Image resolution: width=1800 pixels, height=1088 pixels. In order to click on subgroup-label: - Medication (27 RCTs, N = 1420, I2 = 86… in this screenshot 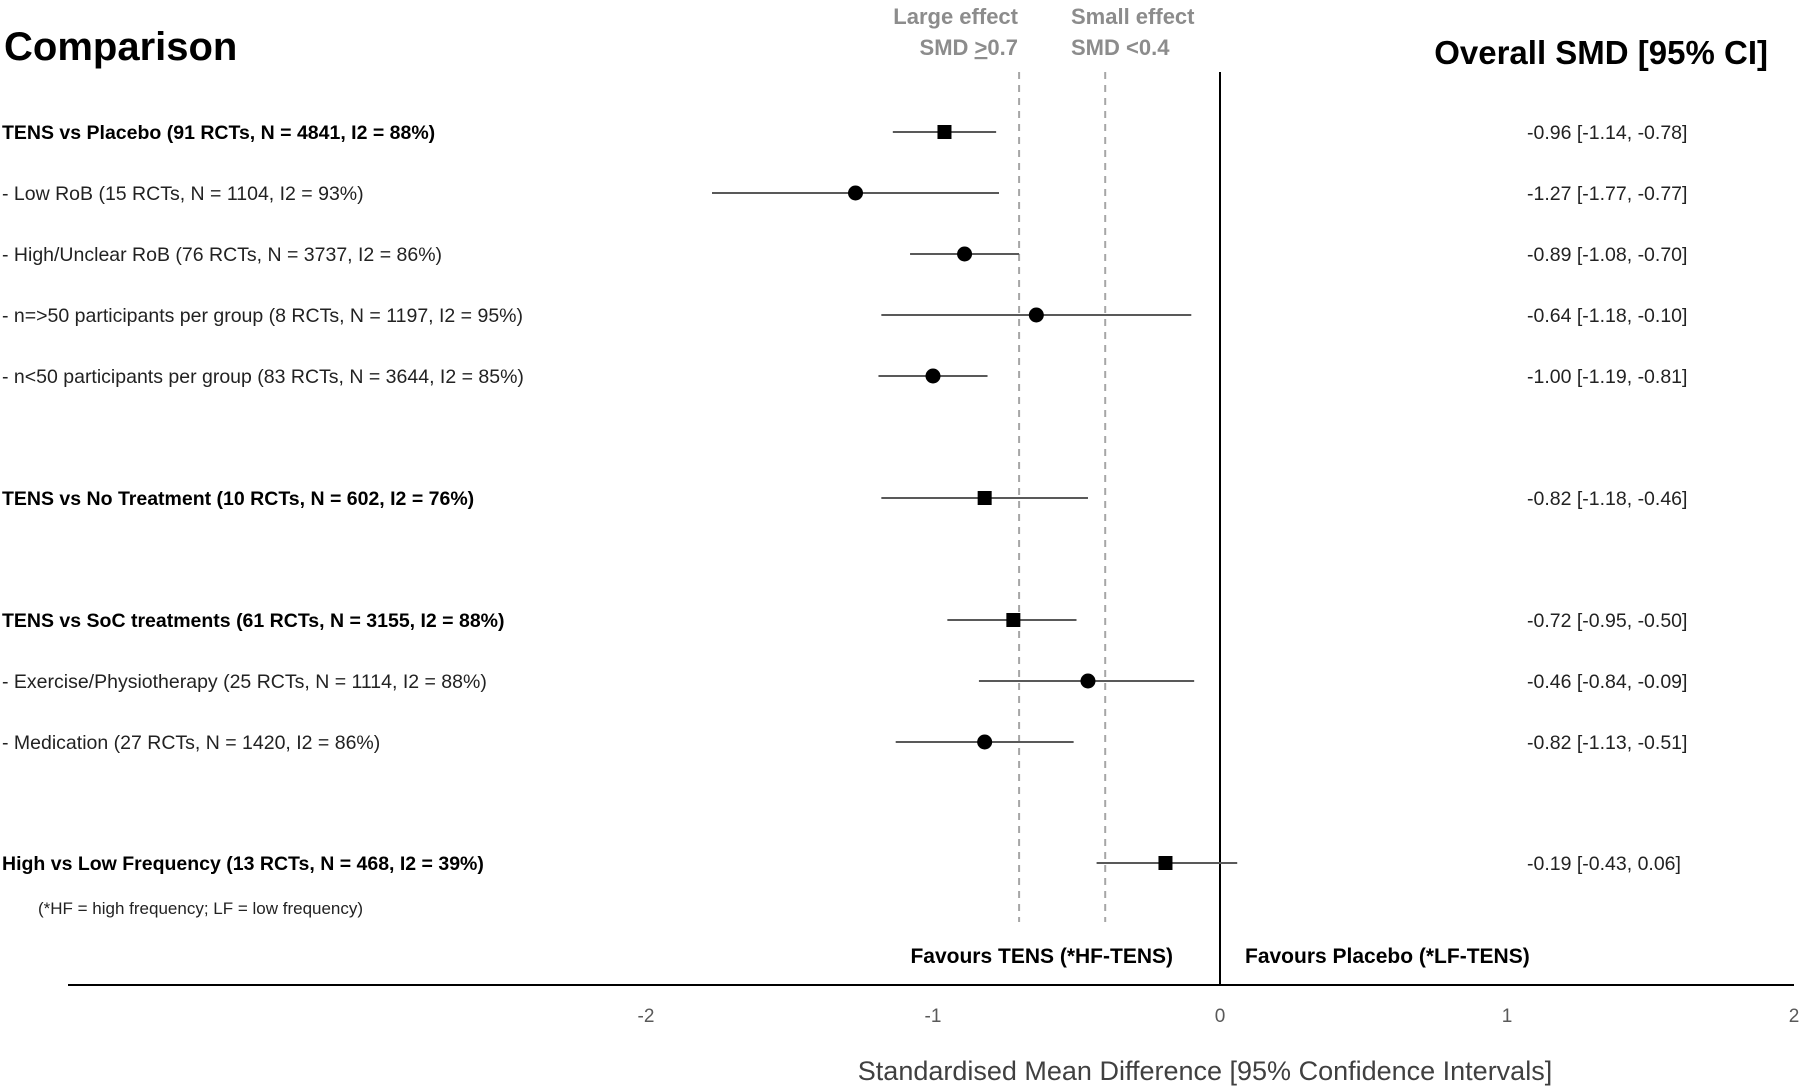, I will do `click(191, 743)`.